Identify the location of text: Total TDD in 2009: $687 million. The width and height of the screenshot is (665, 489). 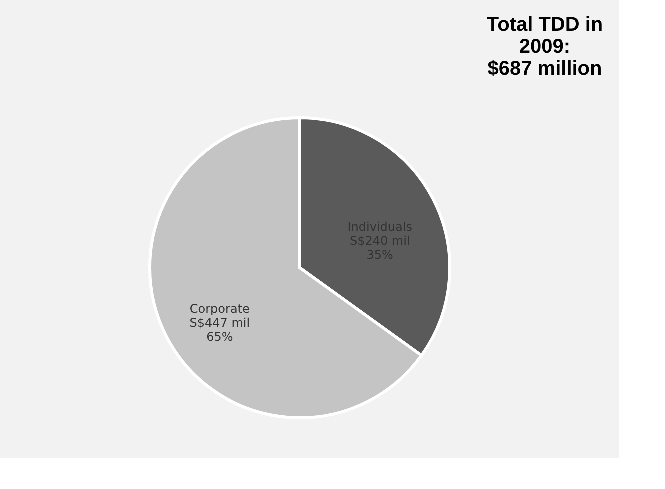
(545, 47).